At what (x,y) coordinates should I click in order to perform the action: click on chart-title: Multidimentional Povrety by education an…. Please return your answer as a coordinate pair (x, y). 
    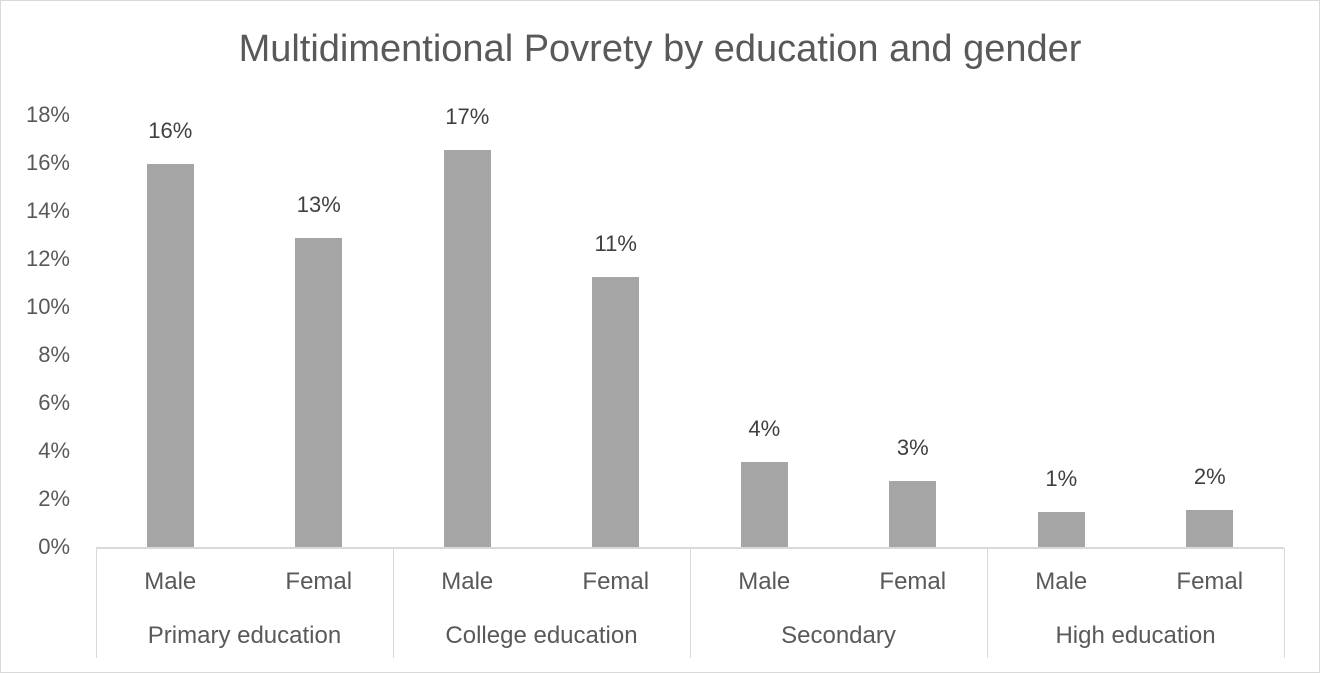
    Looking at the image, I should click on (660, 49).